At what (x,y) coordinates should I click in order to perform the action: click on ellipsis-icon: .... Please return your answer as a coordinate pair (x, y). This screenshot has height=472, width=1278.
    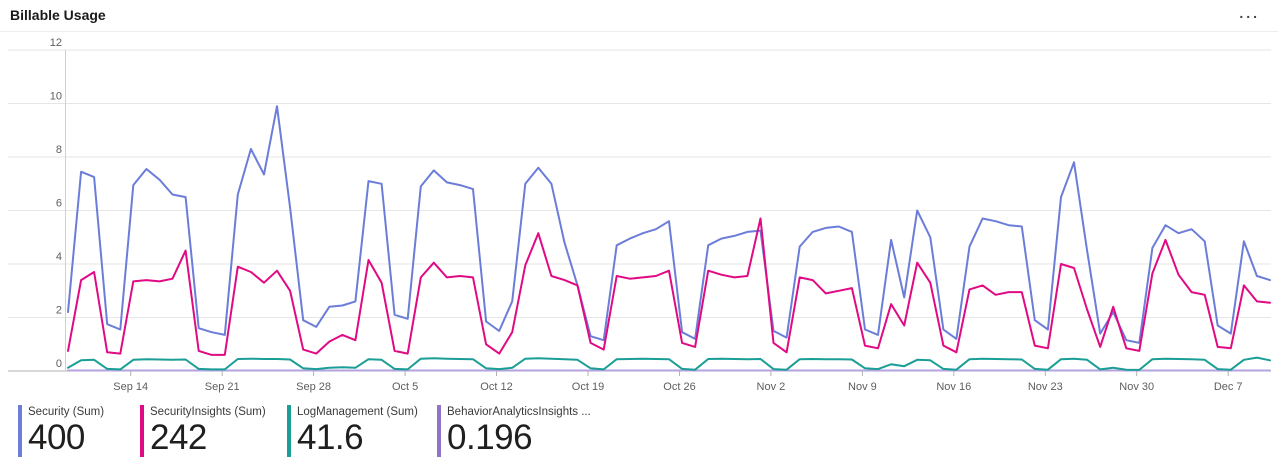
    Looking at the image, I should click on (1249, 13).